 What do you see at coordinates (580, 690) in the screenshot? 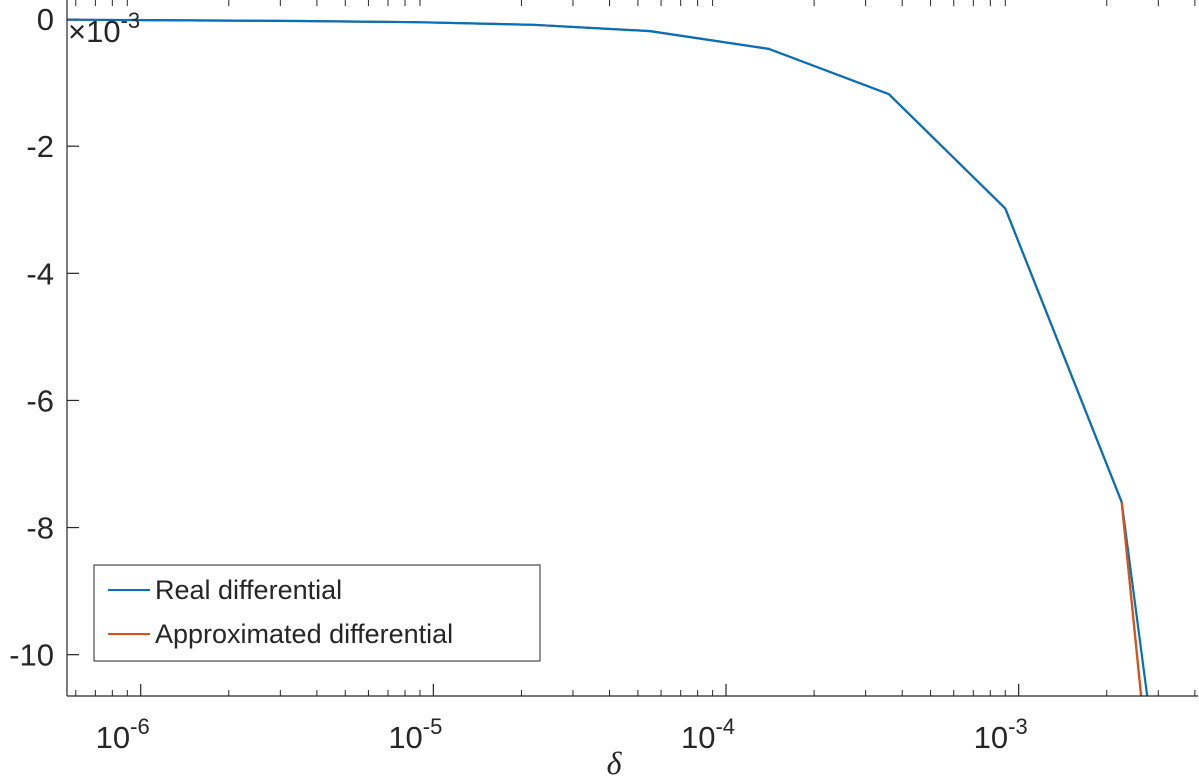
I see `x-major-ticks` at bounding box center [580, 690].